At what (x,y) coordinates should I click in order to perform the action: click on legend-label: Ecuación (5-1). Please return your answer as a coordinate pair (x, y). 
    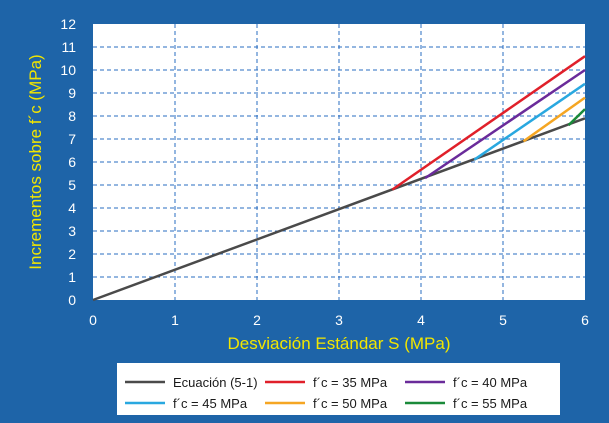
    Looking at the image, I should click on (215, 382).